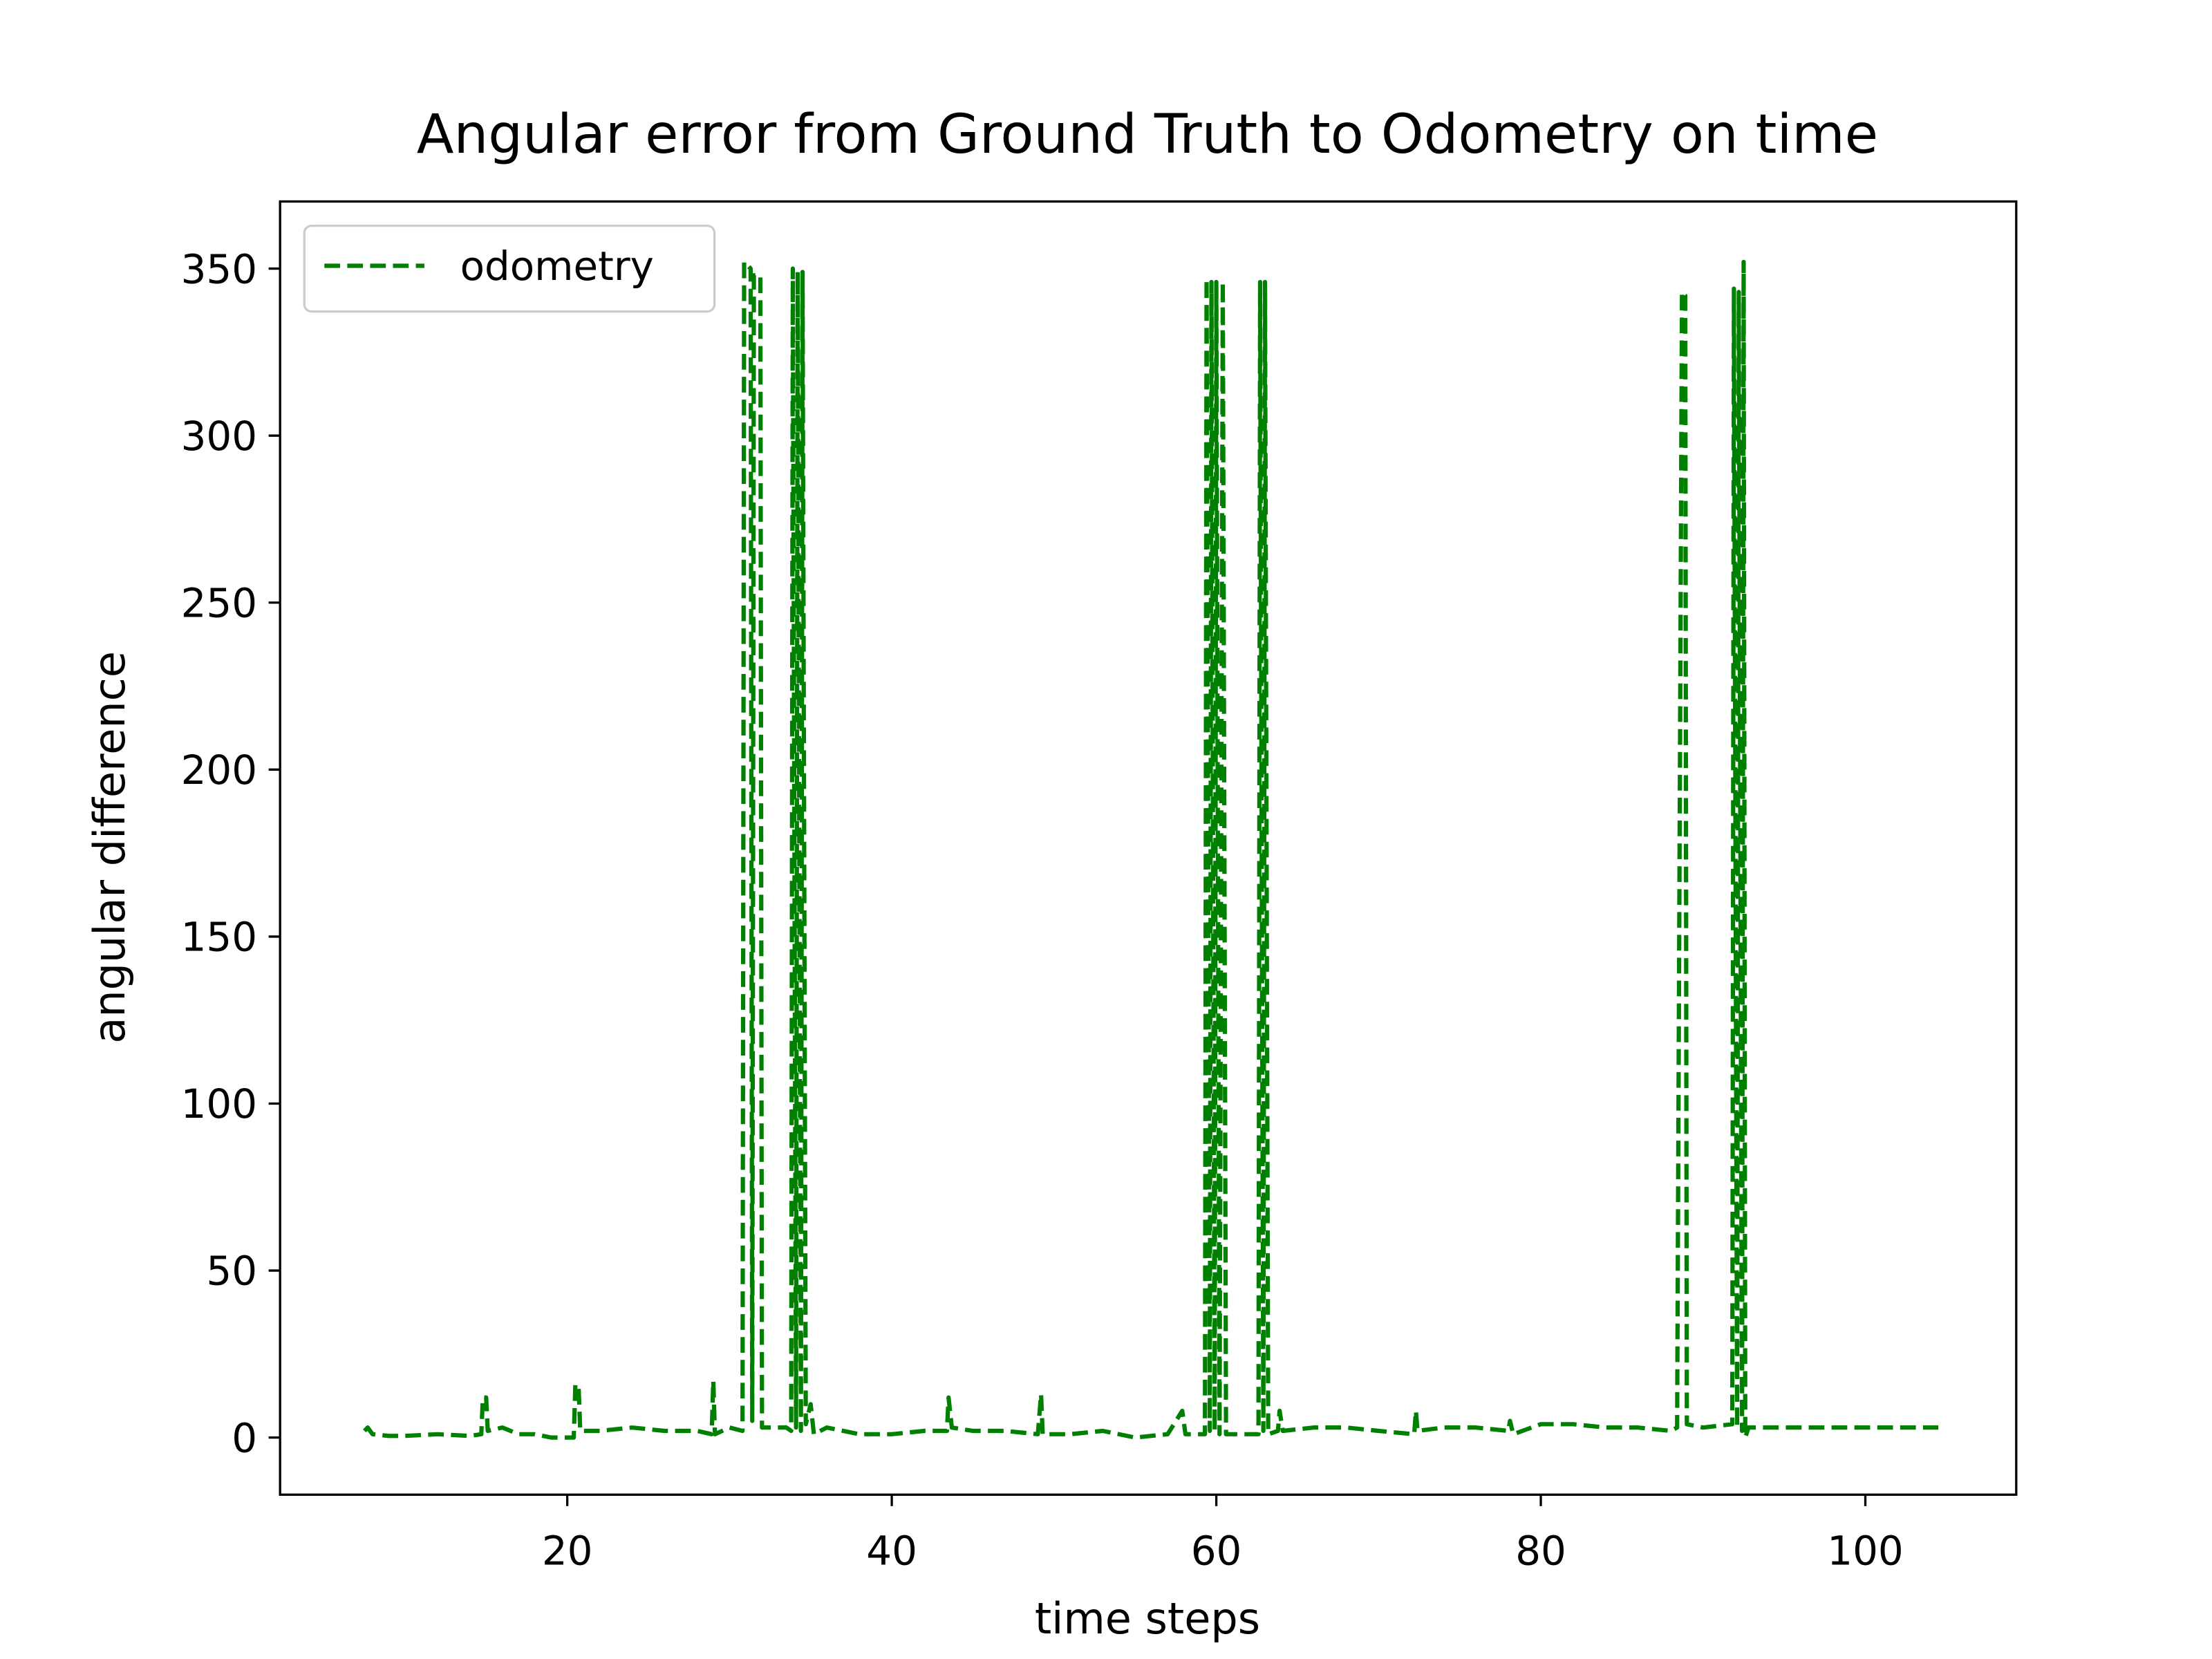 The height and width of the screenshot is (1659, 2212). What do you see at coordinates (232, 1271) in the screenshot?
I see `y-tick-label: 50` at bounding box center [232, 1271].